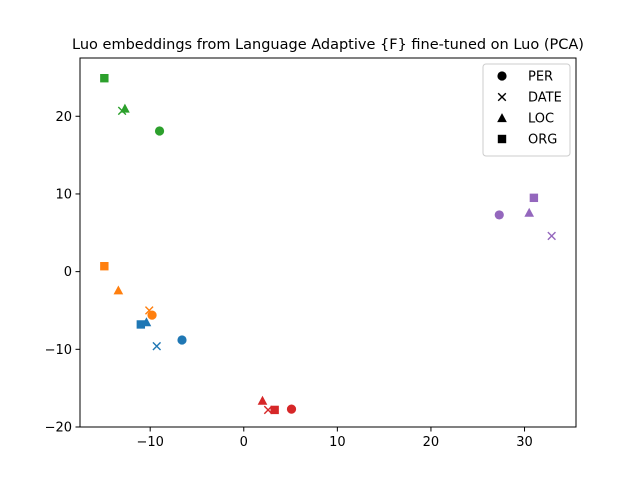  Describe the element at coordinates (540, 77) in the screenshot. I see `legend-label: PER` at that location.